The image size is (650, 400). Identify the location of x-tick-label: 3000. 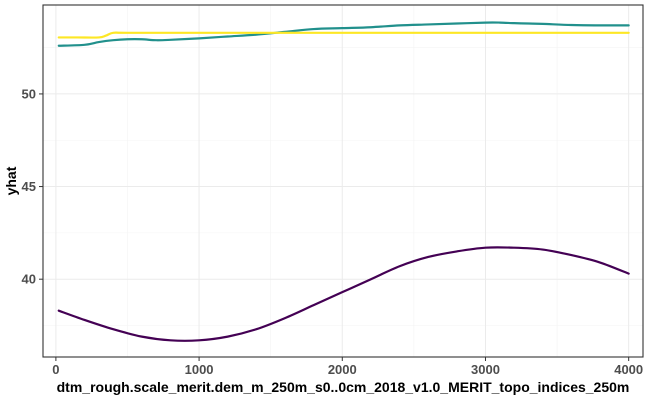
(485, 369).